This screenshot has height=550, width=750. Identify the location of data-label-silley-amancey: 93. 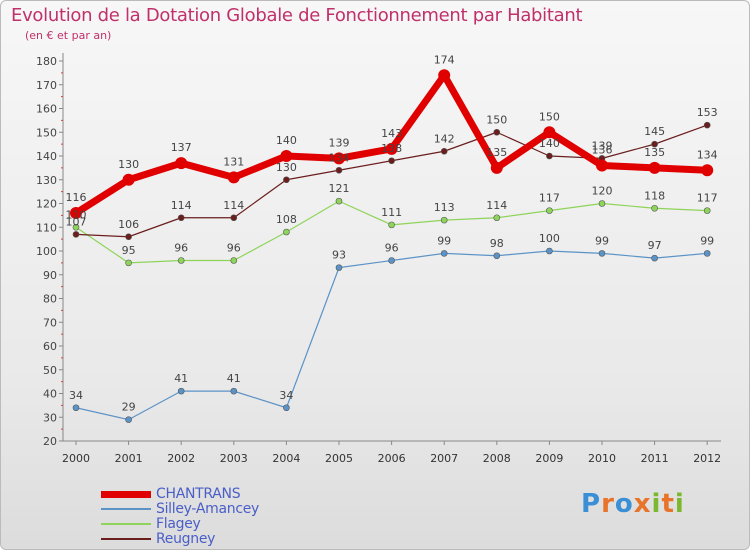
(339, 255).